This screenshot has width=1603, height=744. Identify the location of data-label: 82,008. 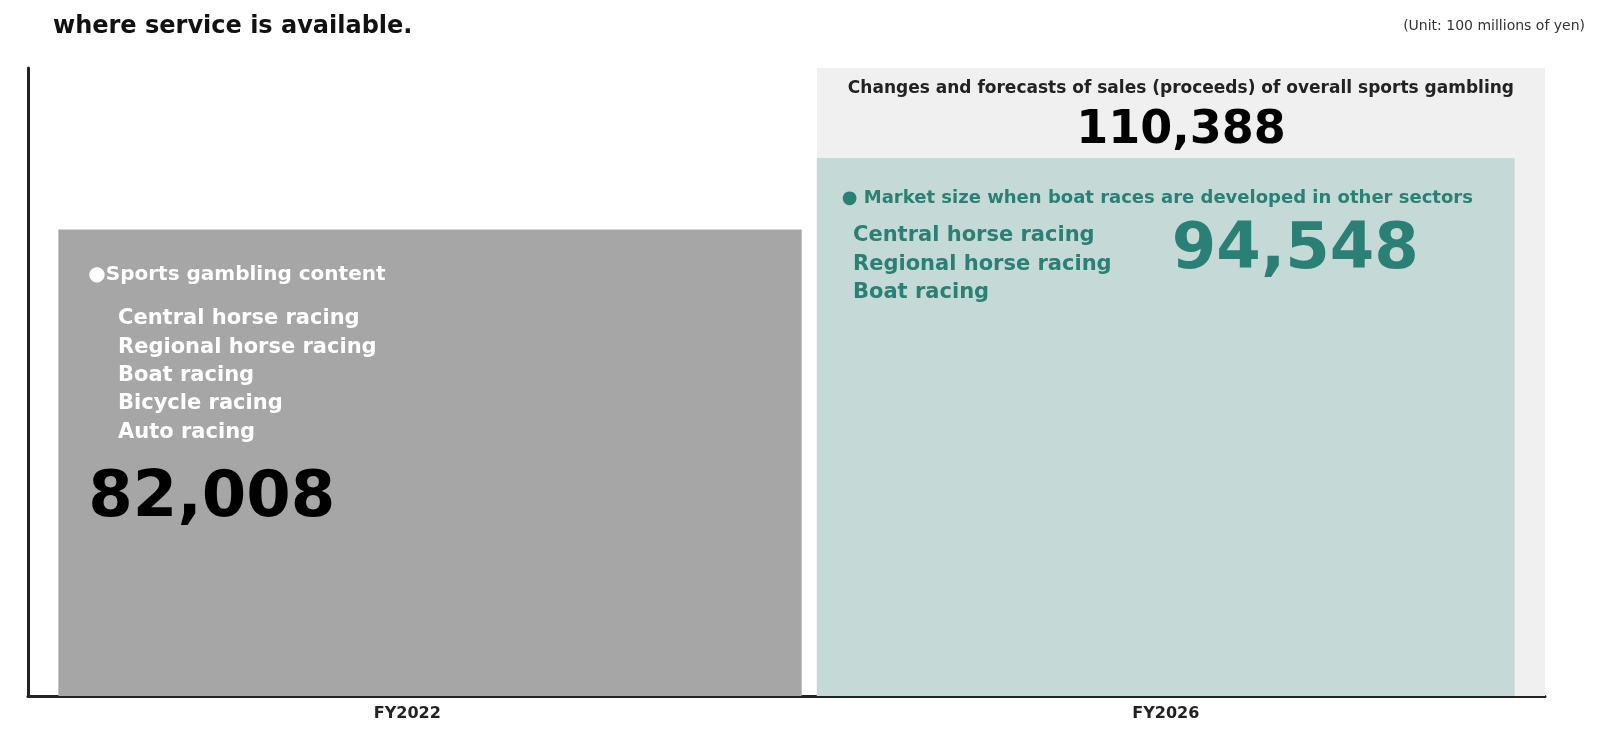
(212, 494).